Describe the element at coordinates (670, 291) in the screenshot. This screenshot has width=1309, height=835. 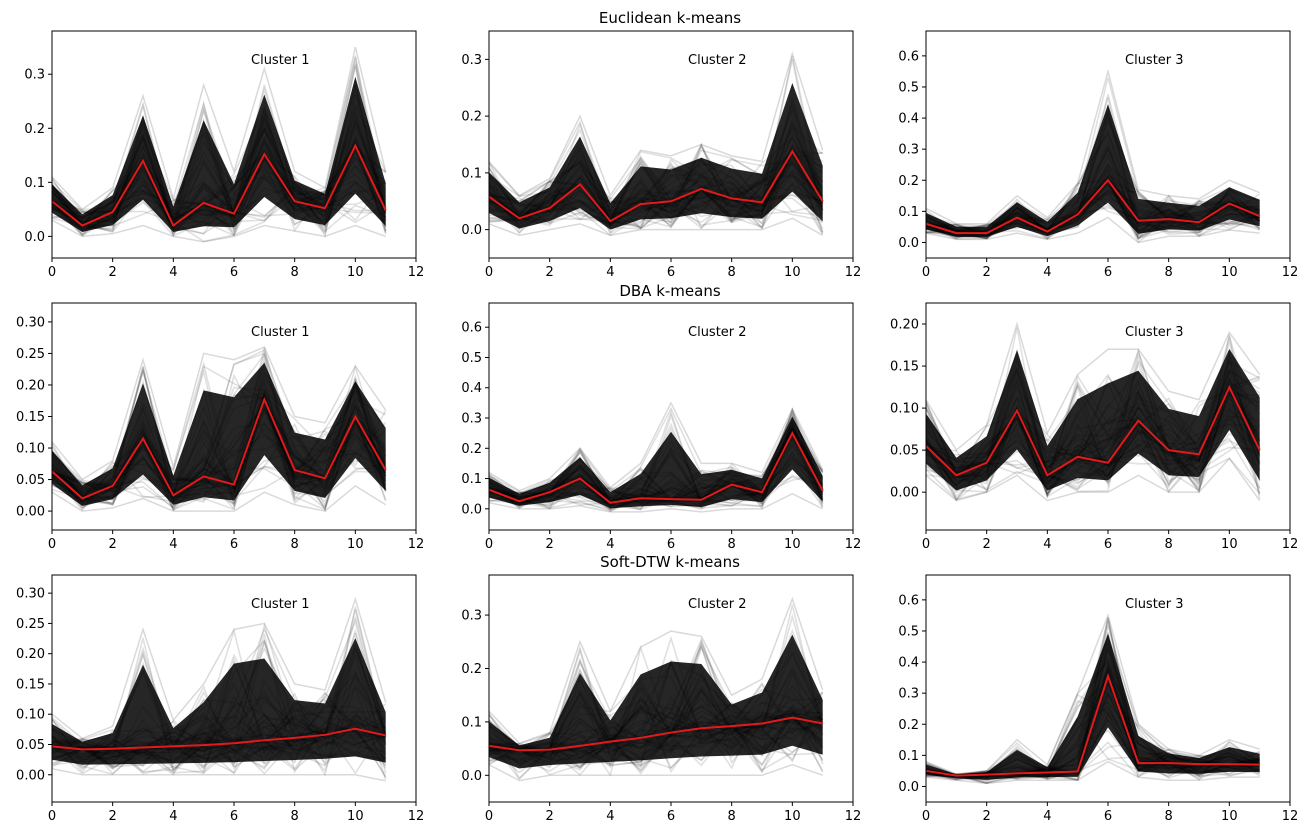
I see `row-title-dba: DBA k-means` at that location.